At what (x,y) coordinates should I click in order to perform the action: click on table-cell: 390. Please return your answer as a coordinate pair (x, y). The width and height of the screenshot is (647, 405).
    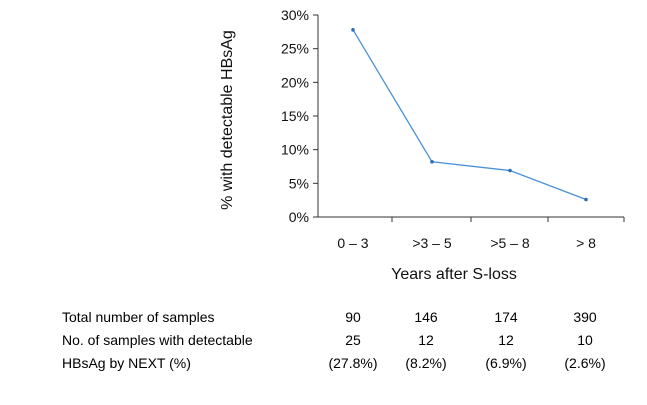
    Looking at the image, I should click on (585, 317).